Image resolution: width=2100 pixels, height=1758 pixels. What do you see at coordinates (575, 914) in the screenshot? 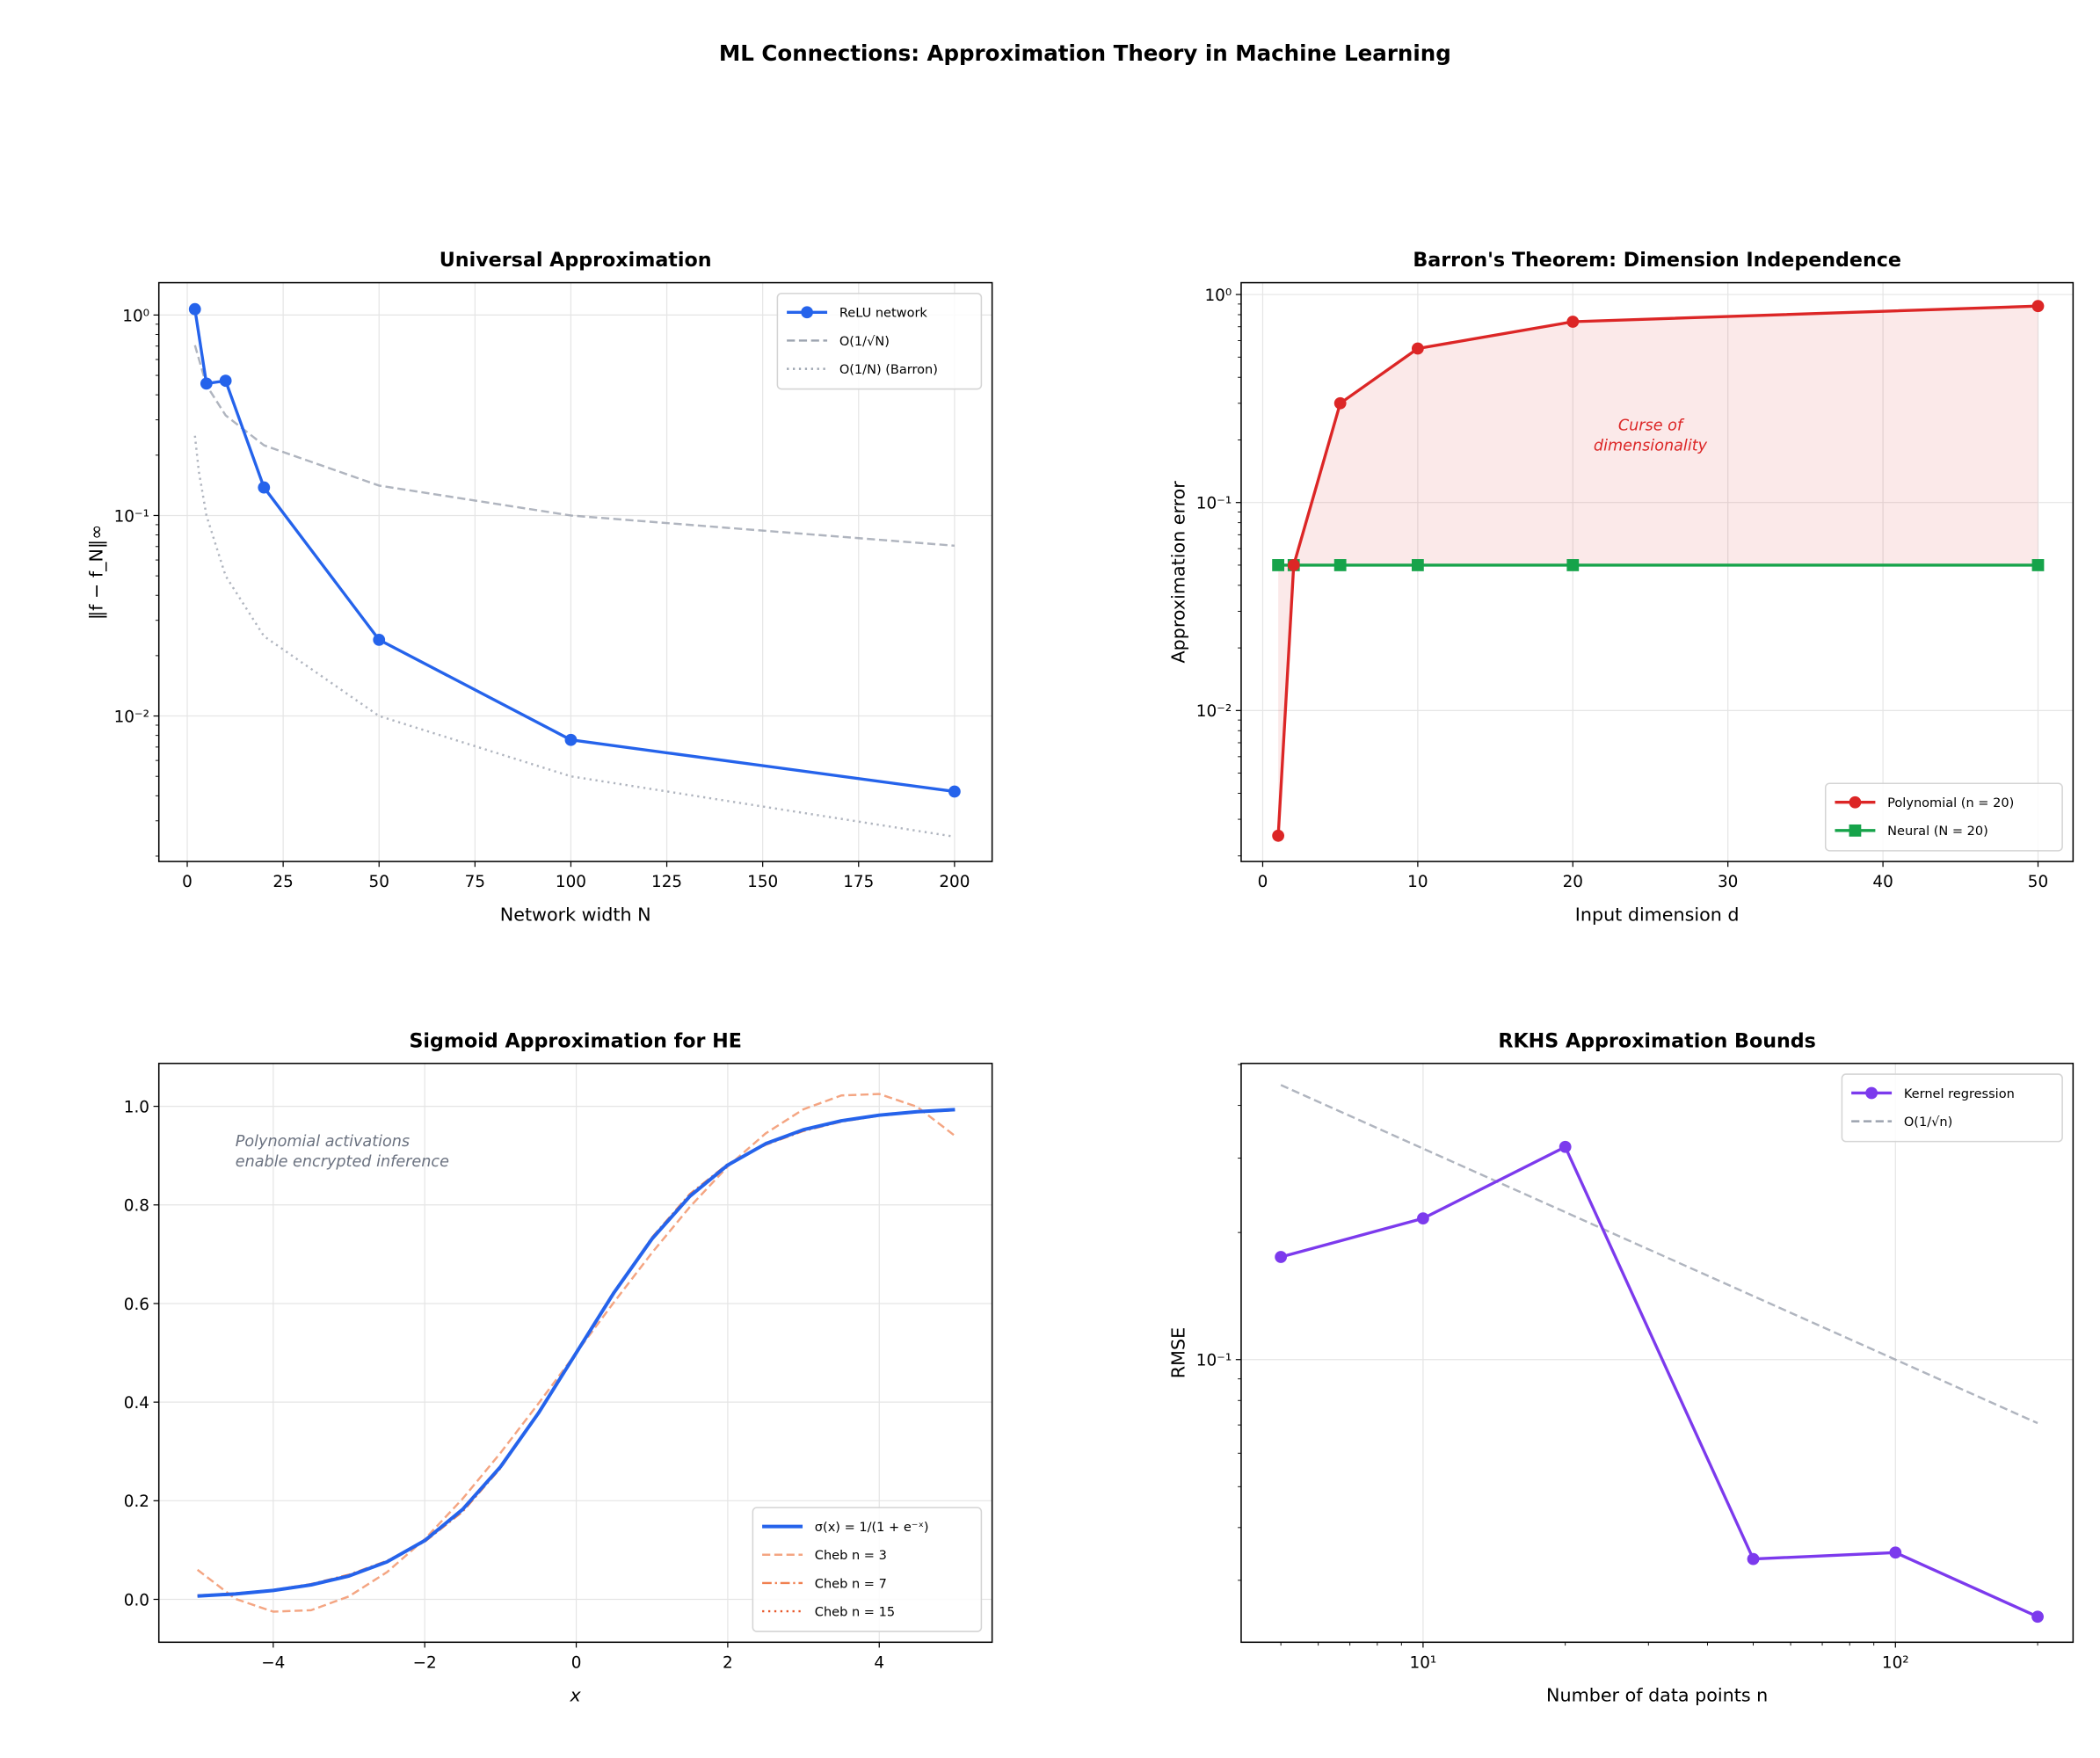
I see `x-axis-label: Network width N` at bounding box center [575, 914].